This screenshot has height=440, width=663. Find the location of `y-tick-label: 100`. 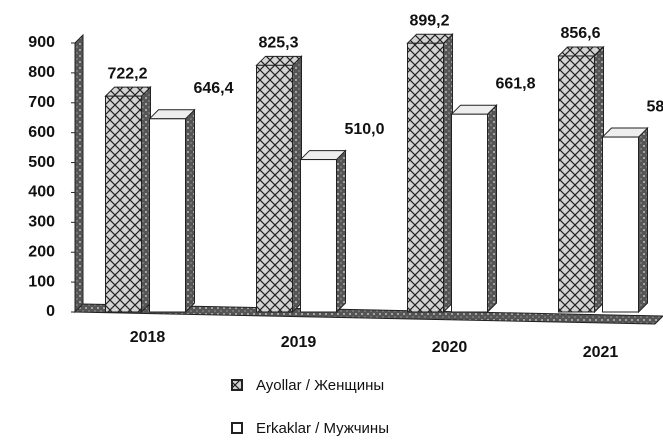

y-tick-label: 100 is located at coordinates (41, 281).